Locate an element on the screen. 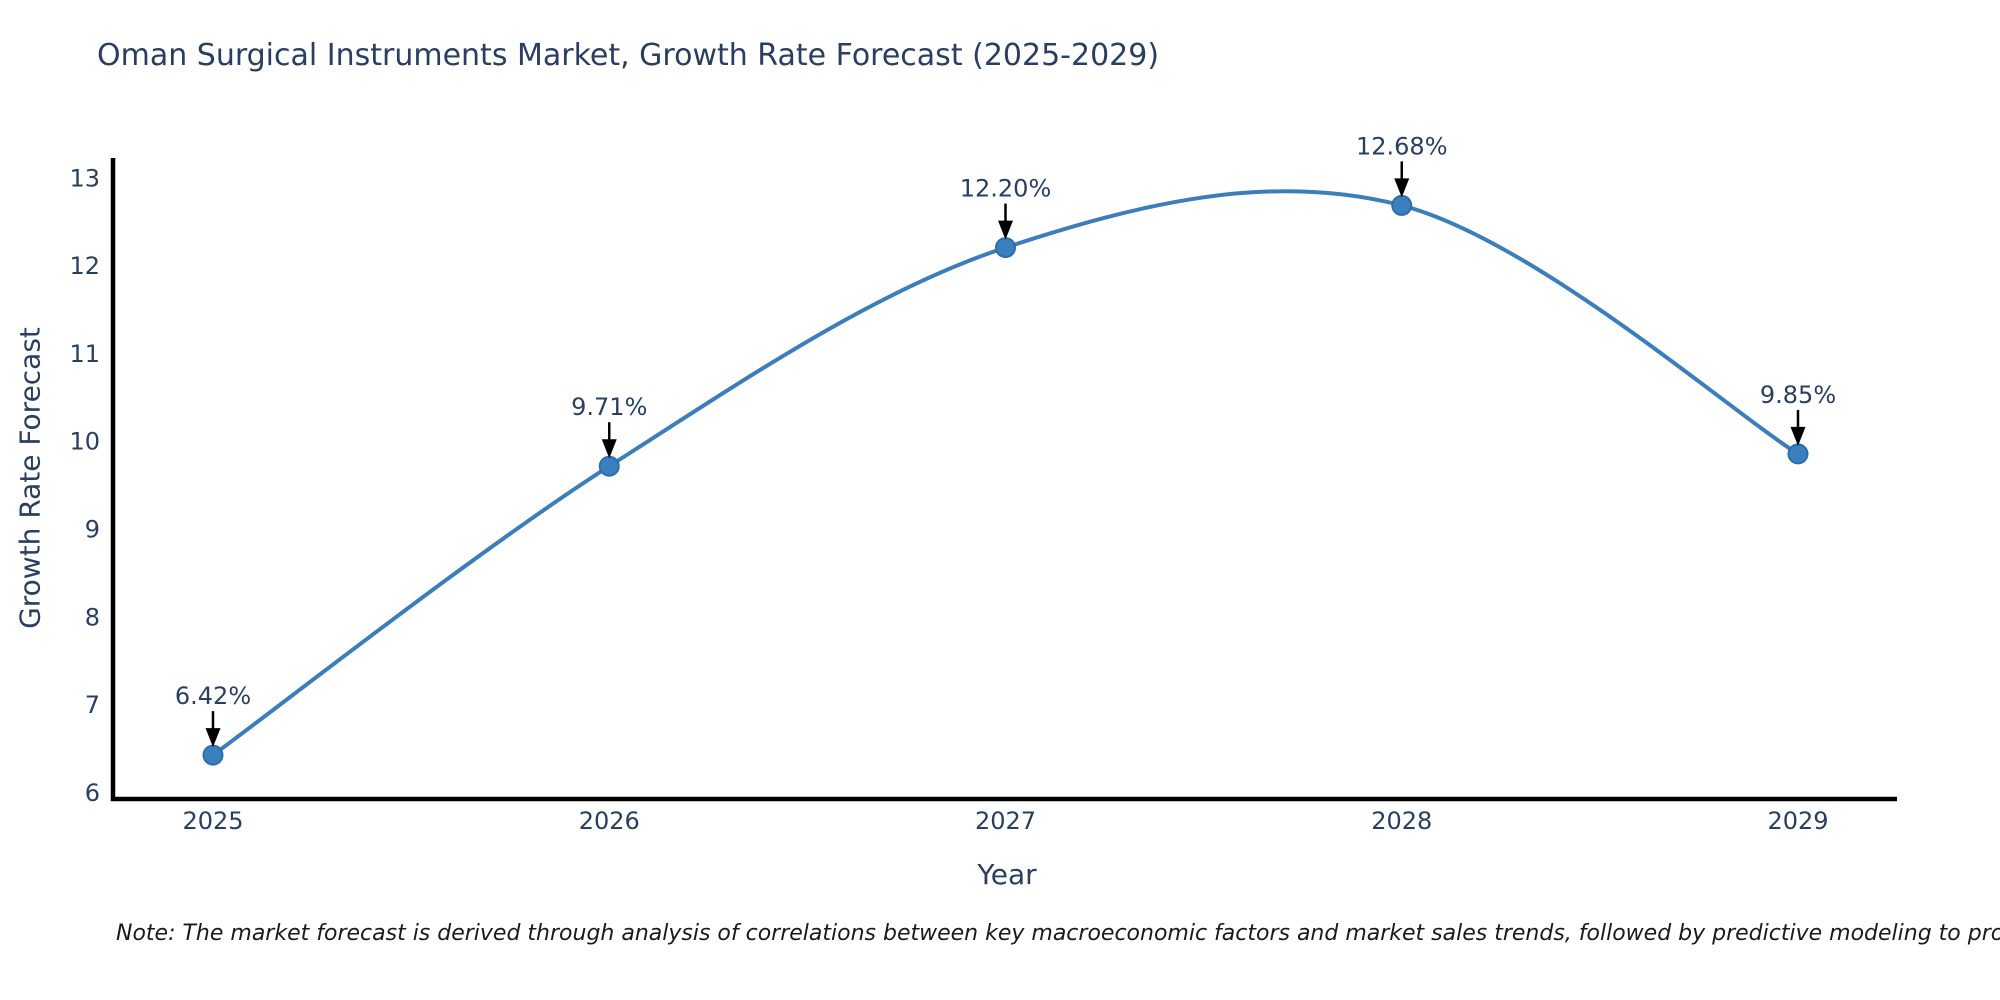 This screenshot has height=1000, width=2000. data-point-label: 12.20% is located at coordinates (1006, 189).